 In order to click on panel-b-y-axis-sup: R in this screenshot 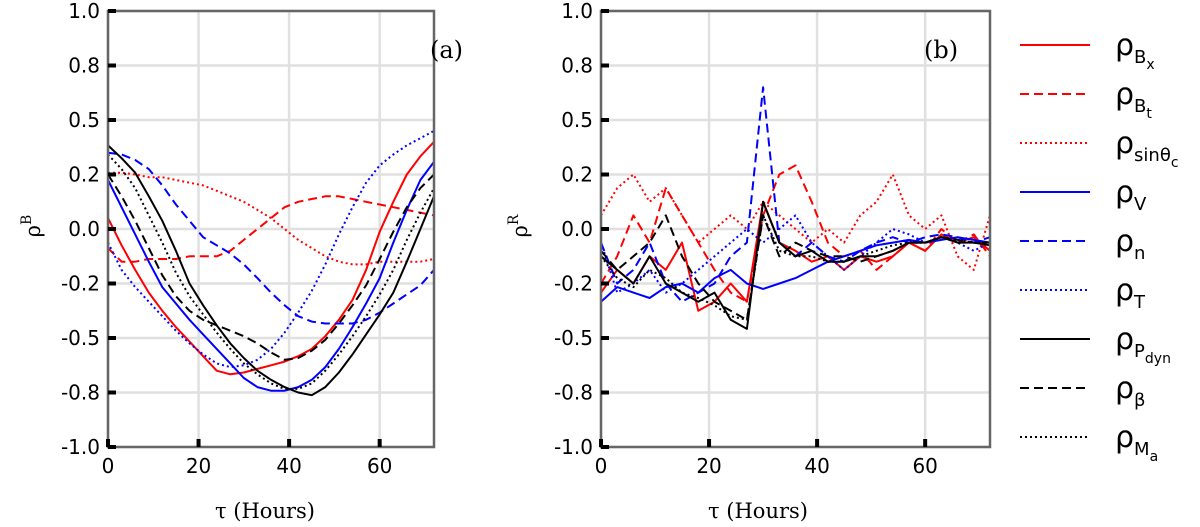, I will do `click(514, 219)`.